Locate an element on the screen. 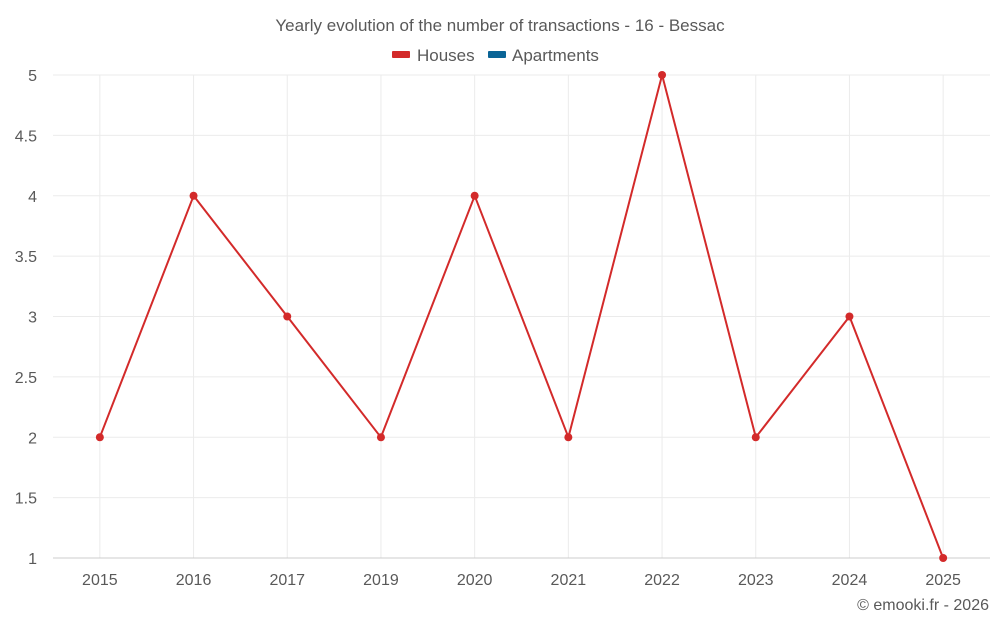  y-tick-label-8: 5 is located at coordinates (32, 76).